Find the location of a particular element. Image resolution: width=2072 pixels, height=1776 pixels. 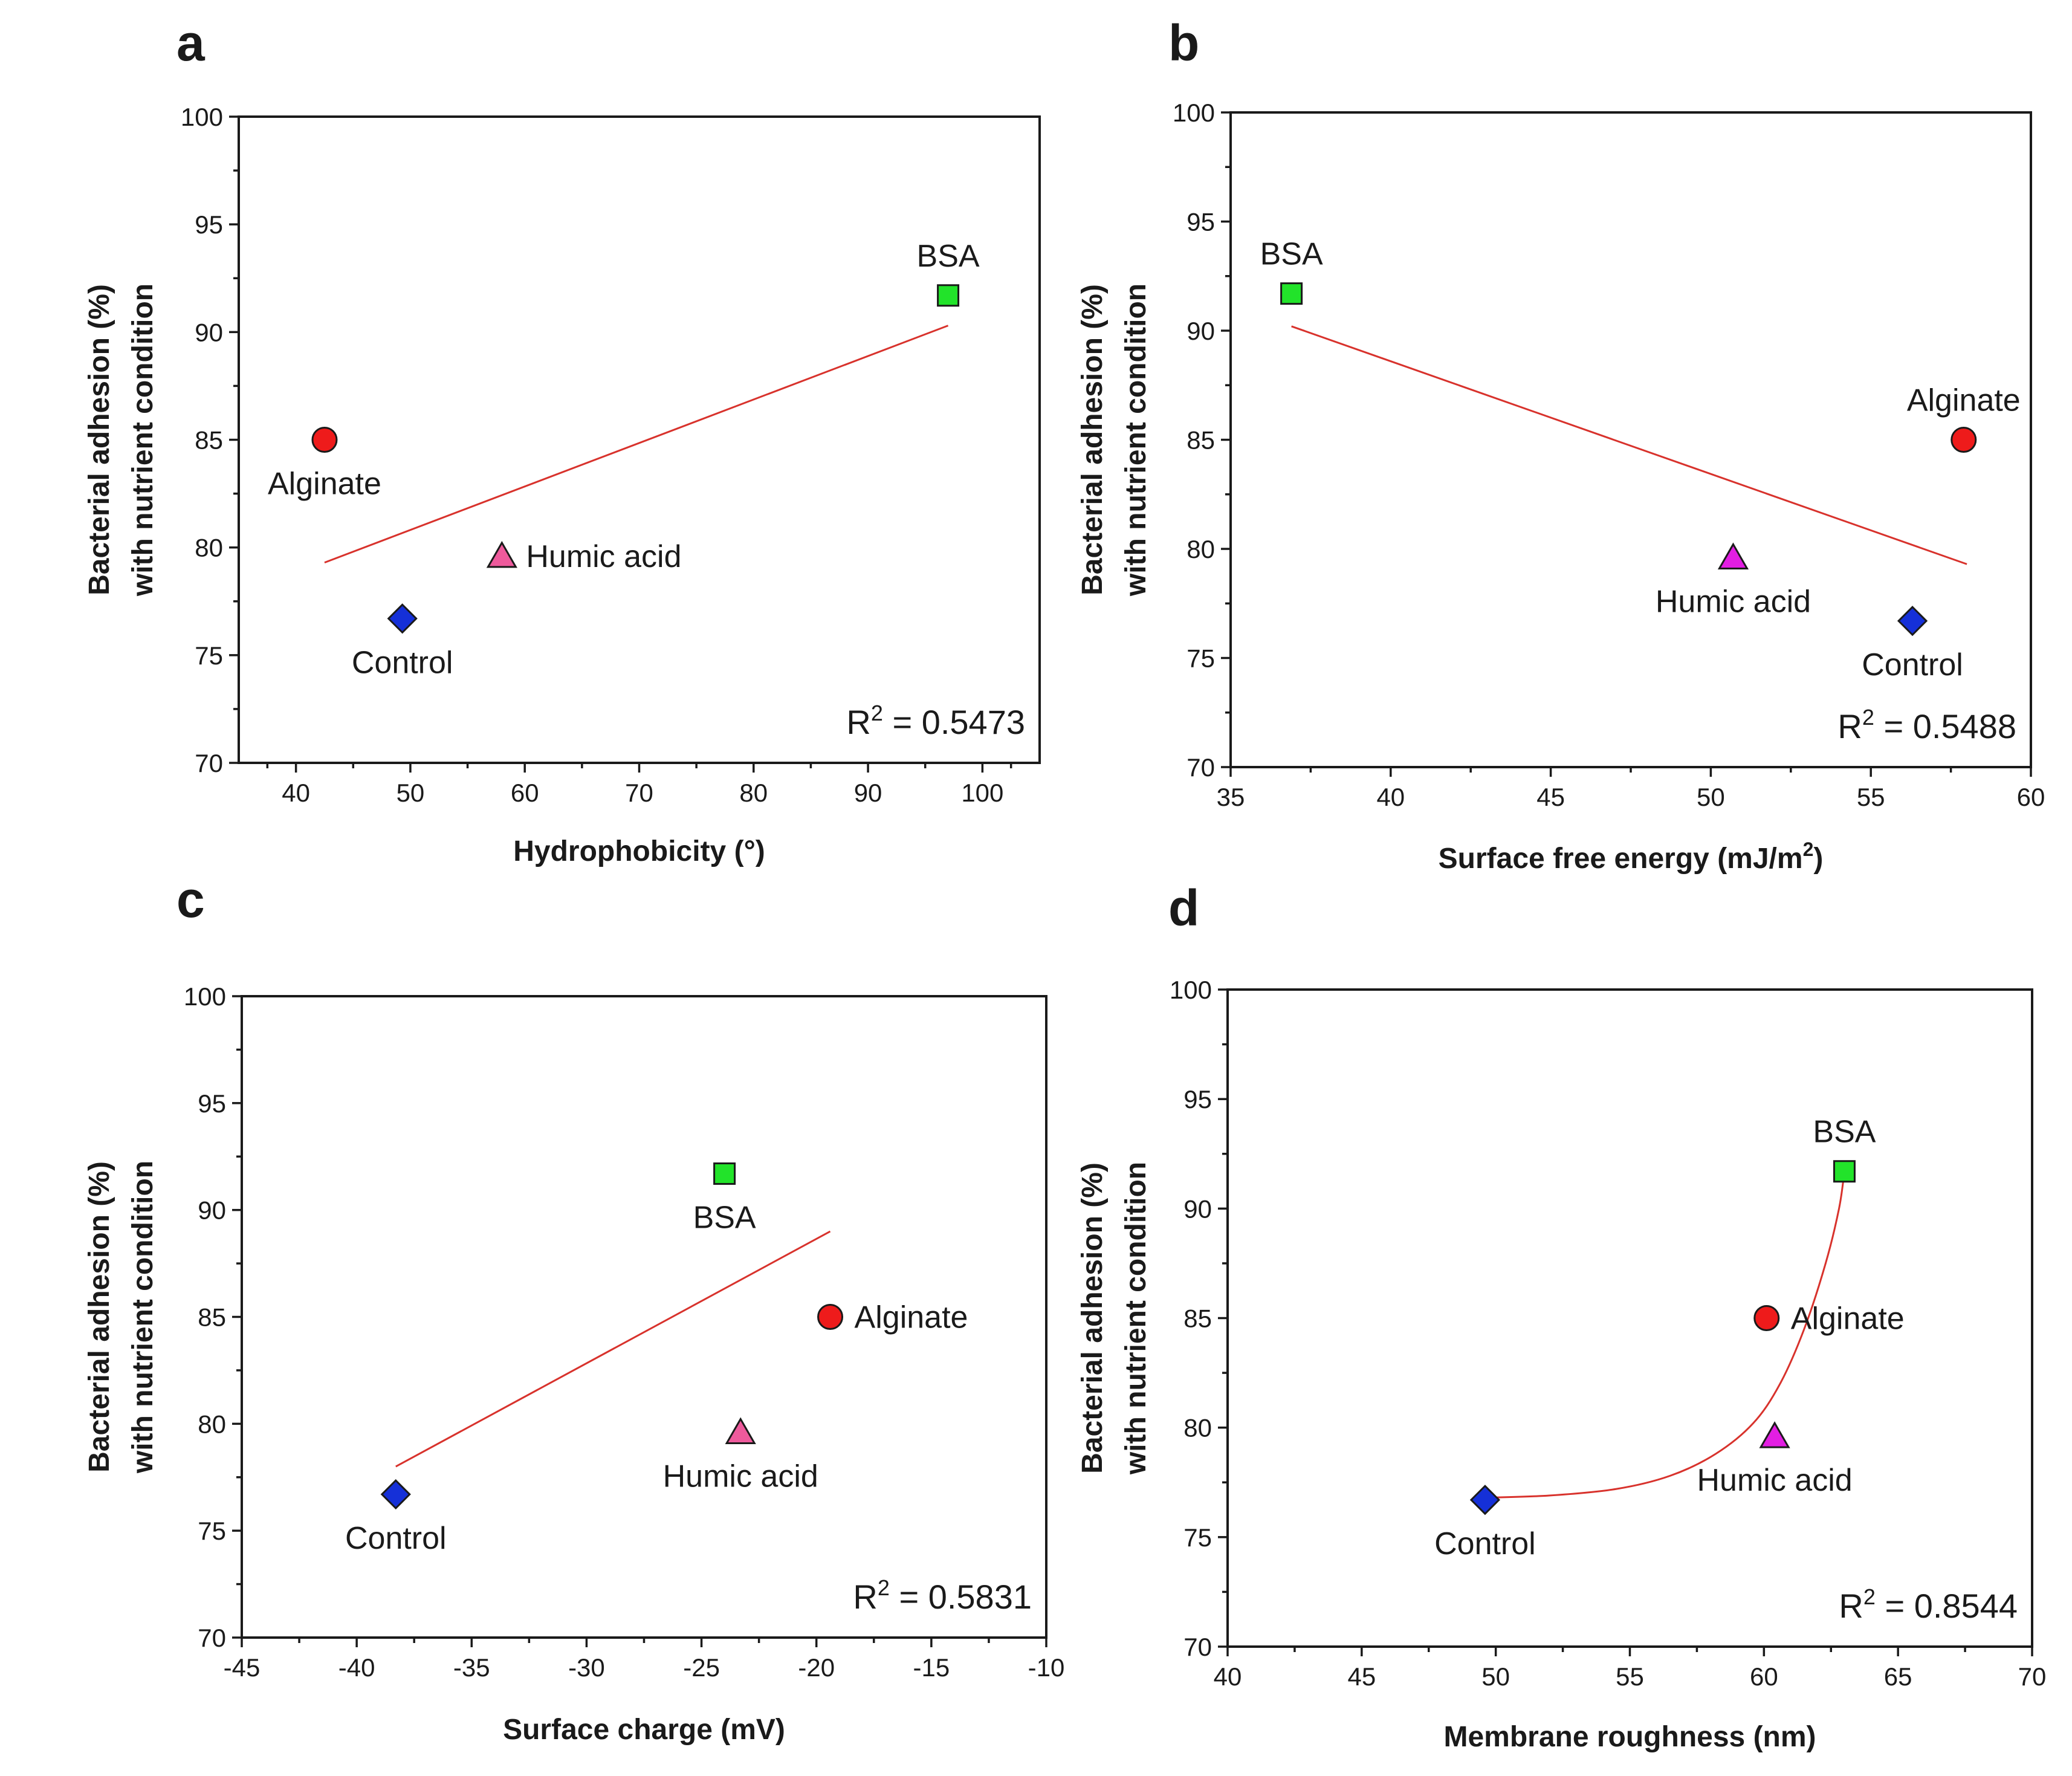

x-tick-label: 80 is located at coordinates (753, 793).